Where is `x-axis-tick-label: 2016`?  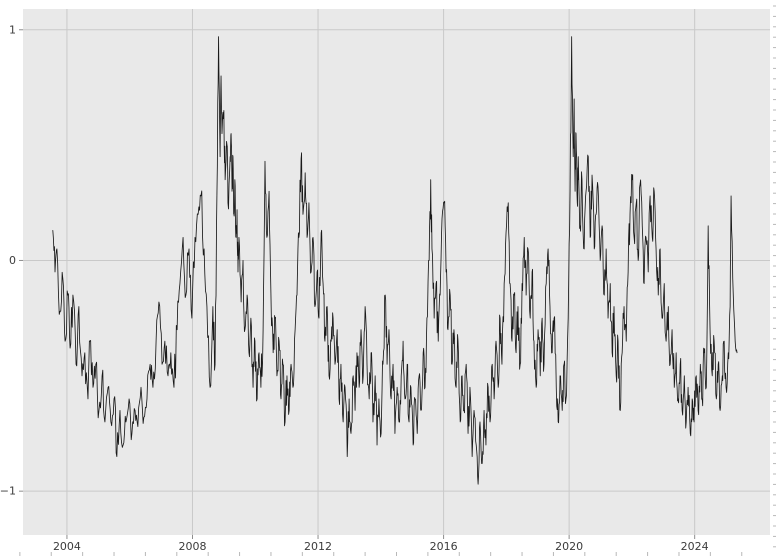 x-axis-tick-label: 2016 is located at coordinates (444, 546).